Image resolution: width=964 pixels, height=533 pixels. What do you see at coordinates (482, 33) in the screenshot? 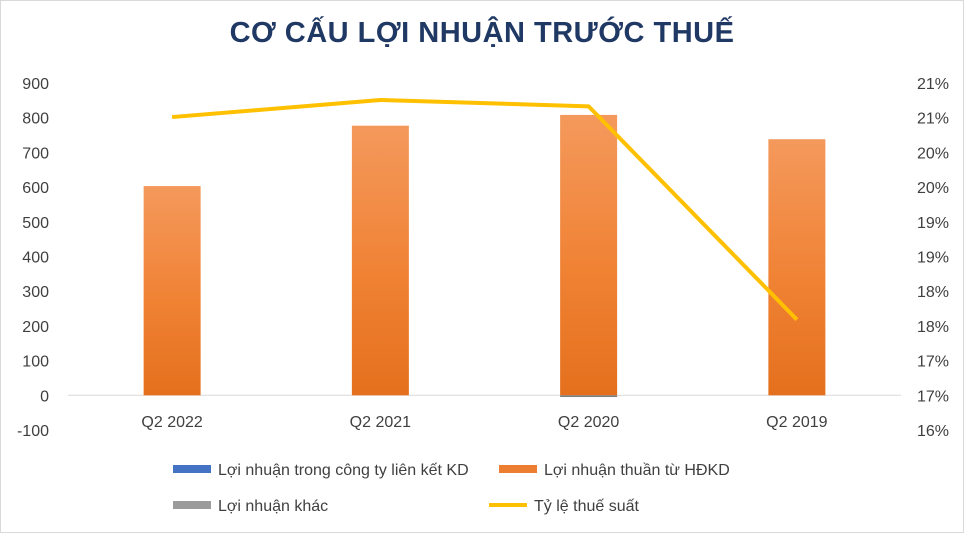
I see `chart-title: CƠ CẤU LỢI NHUẬN TRƯỚC THUẾ` at bounding box center [482, 33].